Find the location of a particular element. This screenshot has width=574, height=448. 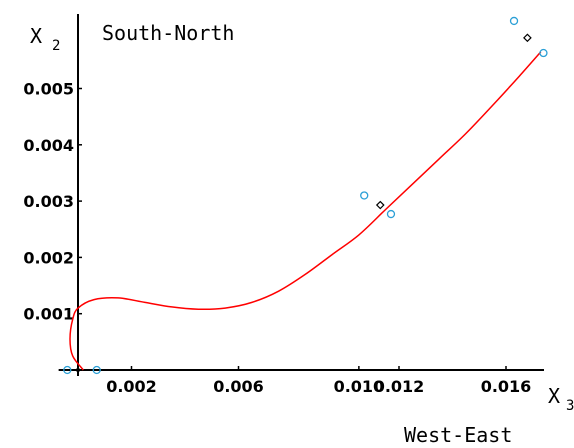

y-tick-label: 0.004 is located at coordinates (48, 145).